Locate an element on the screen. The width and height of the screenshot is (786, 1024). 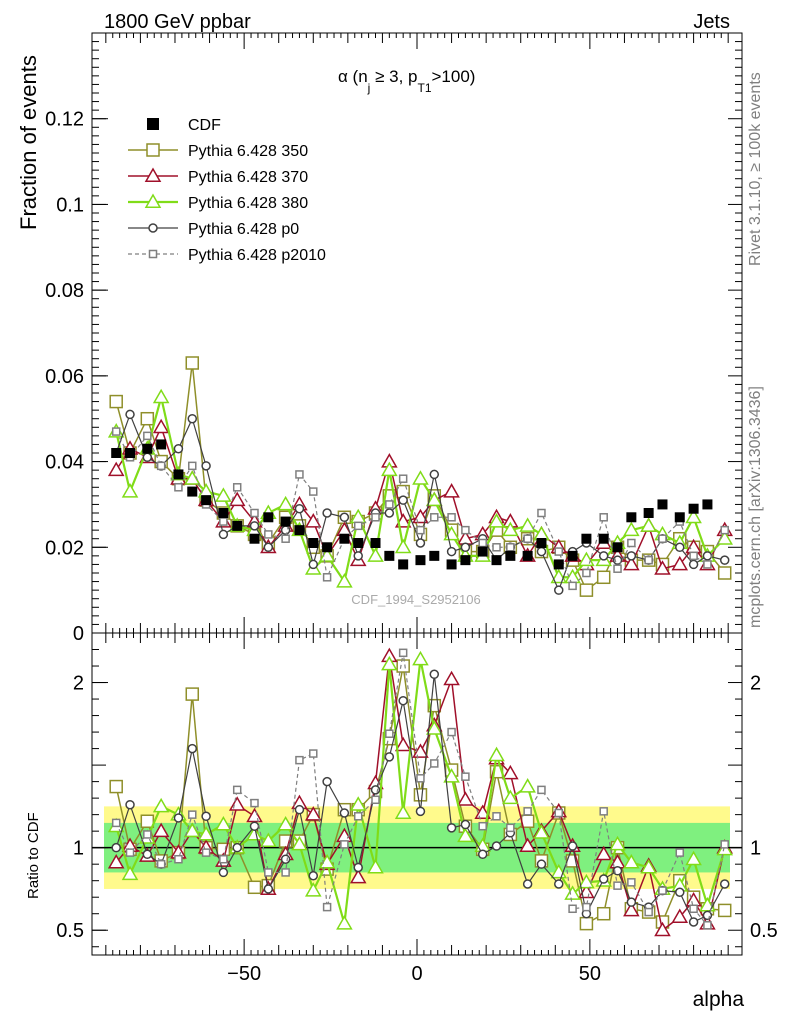
legend-label: Pythia 6.428 p0 is located at coordinates (243, 229).